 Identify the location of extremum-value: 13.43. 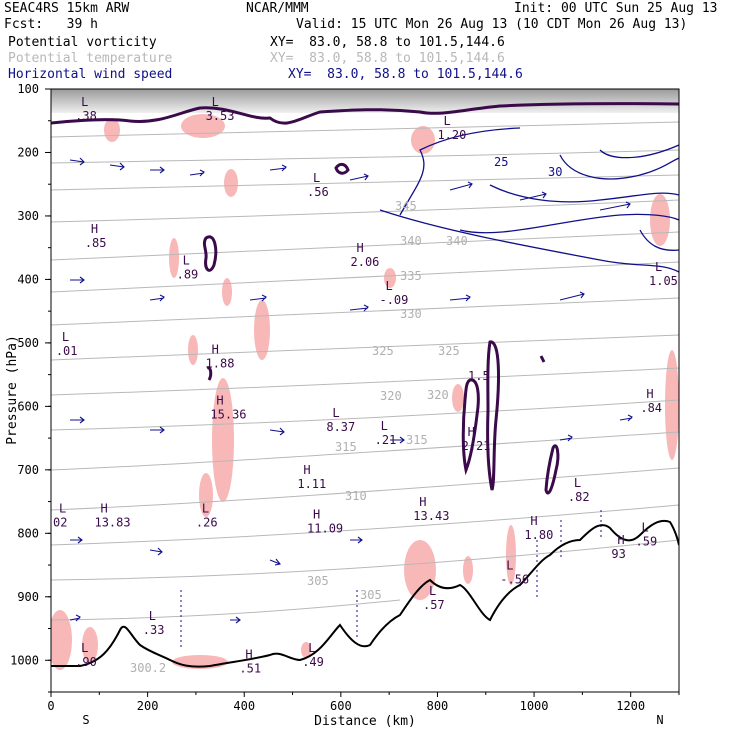
(431, 516).